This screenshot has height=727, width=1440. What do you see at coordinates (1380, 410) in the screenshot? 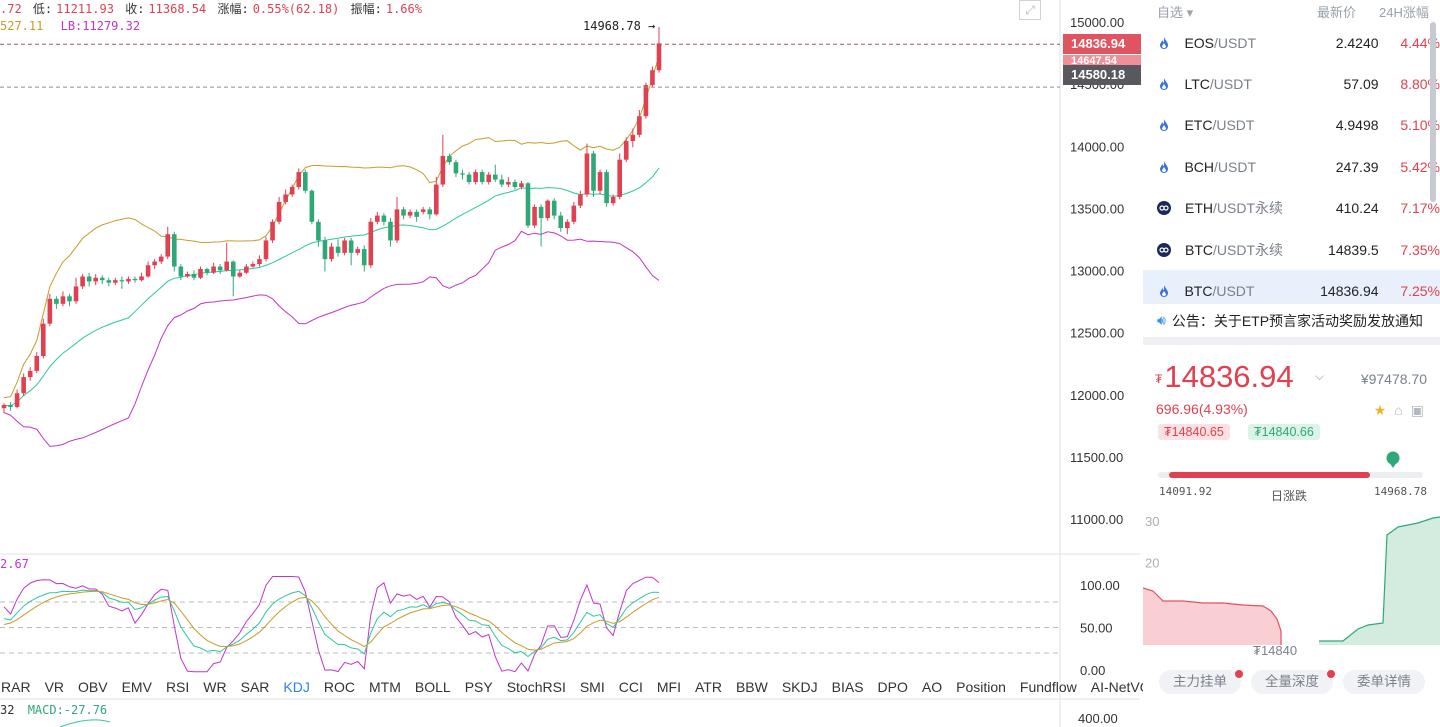
I see `star-icon: ★` at bounding box center [1380, 410].